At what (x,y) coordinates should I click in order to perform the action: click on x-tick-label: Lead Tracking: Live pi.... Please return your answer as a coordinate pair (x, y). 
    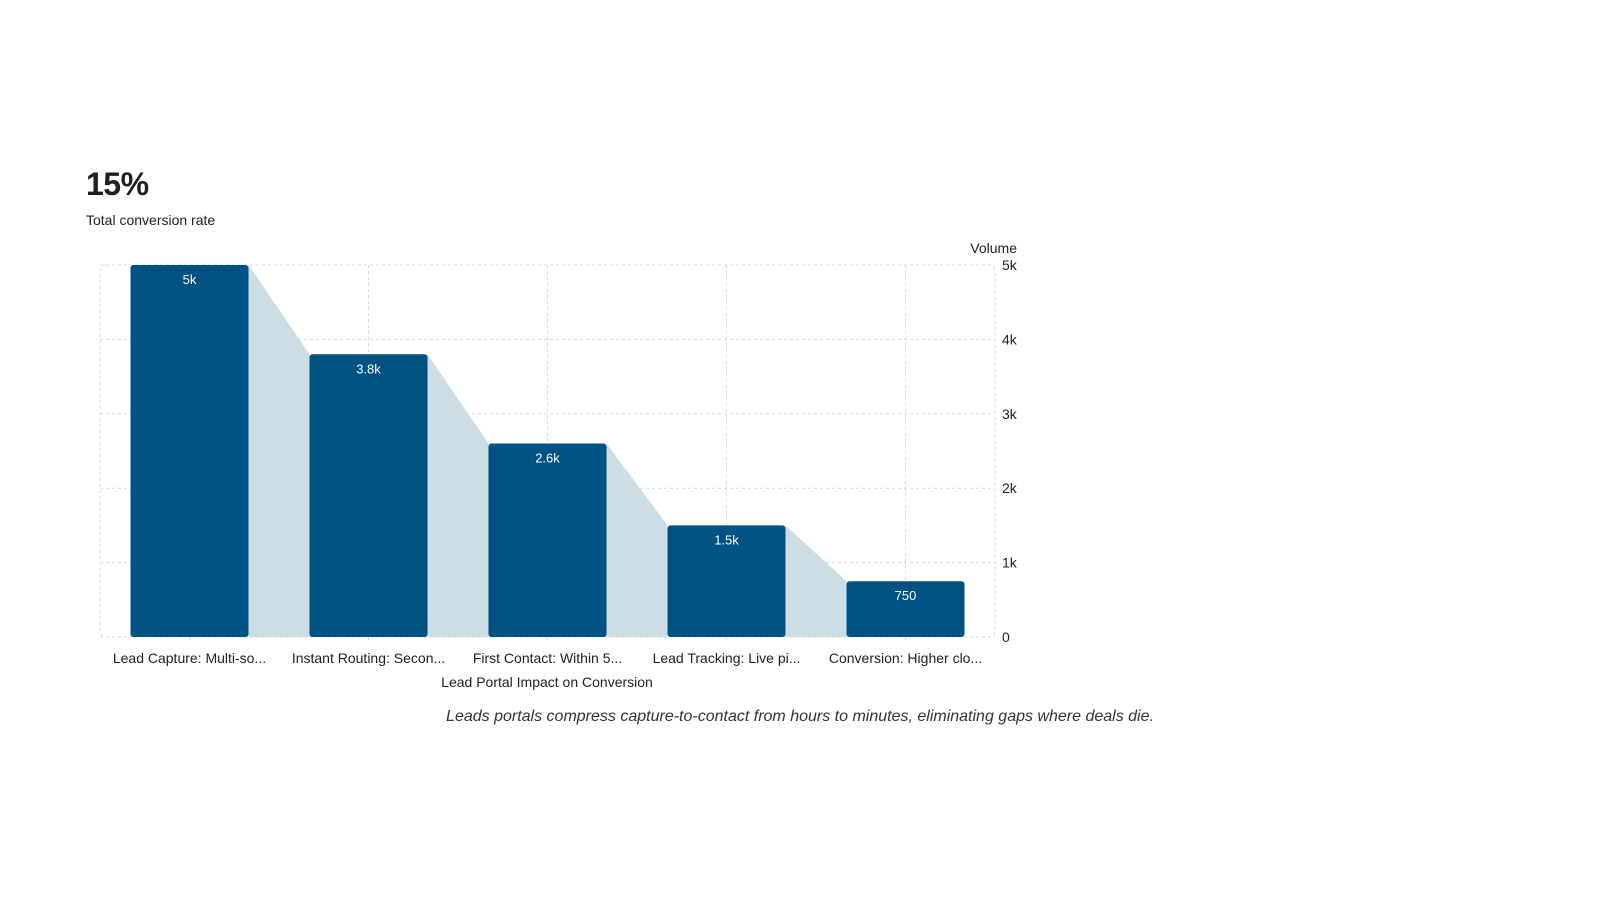
    Looking at the image, I should click on (727, 658).